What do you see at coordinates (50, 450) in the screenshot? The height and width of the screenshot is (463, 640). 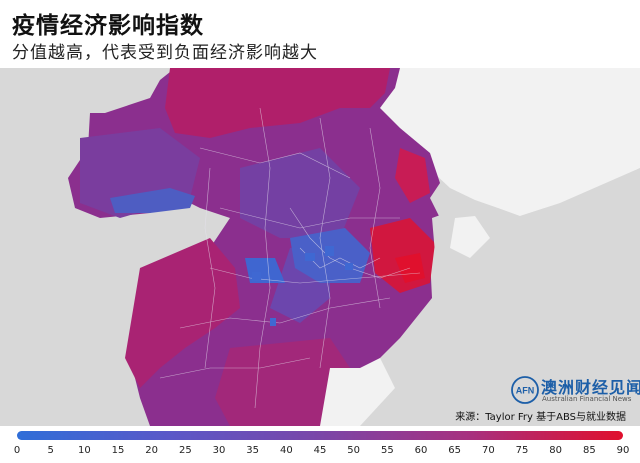 I see `legend-tick-label: 5` at bounding box center [50, 450].